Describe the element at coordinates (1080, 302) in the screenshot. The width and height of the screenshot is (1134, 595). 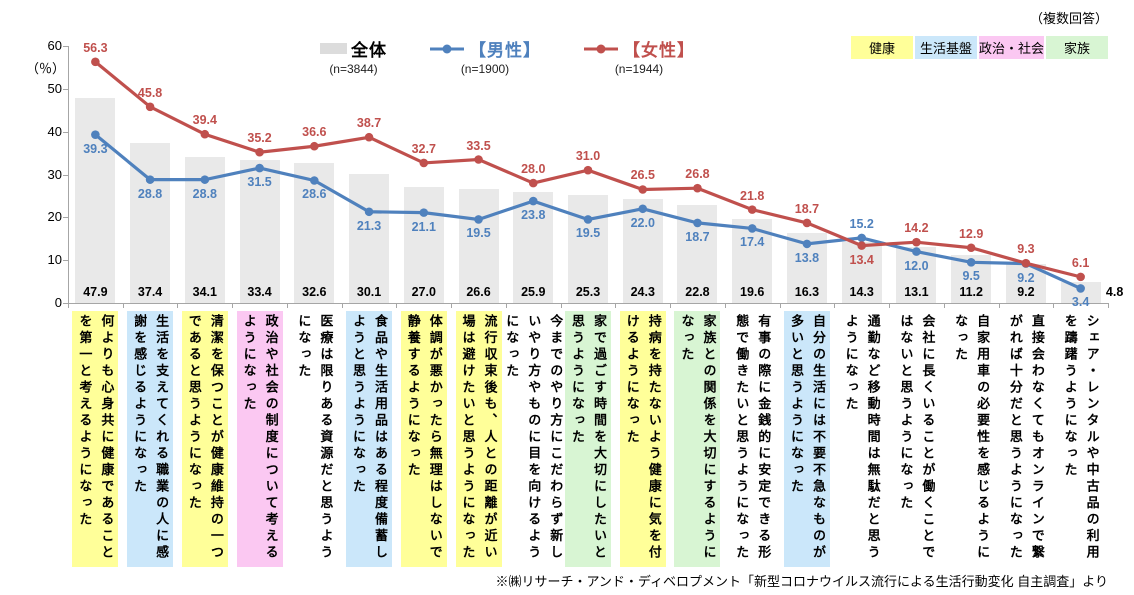
I see `male-value-label: 3.4` at that location.